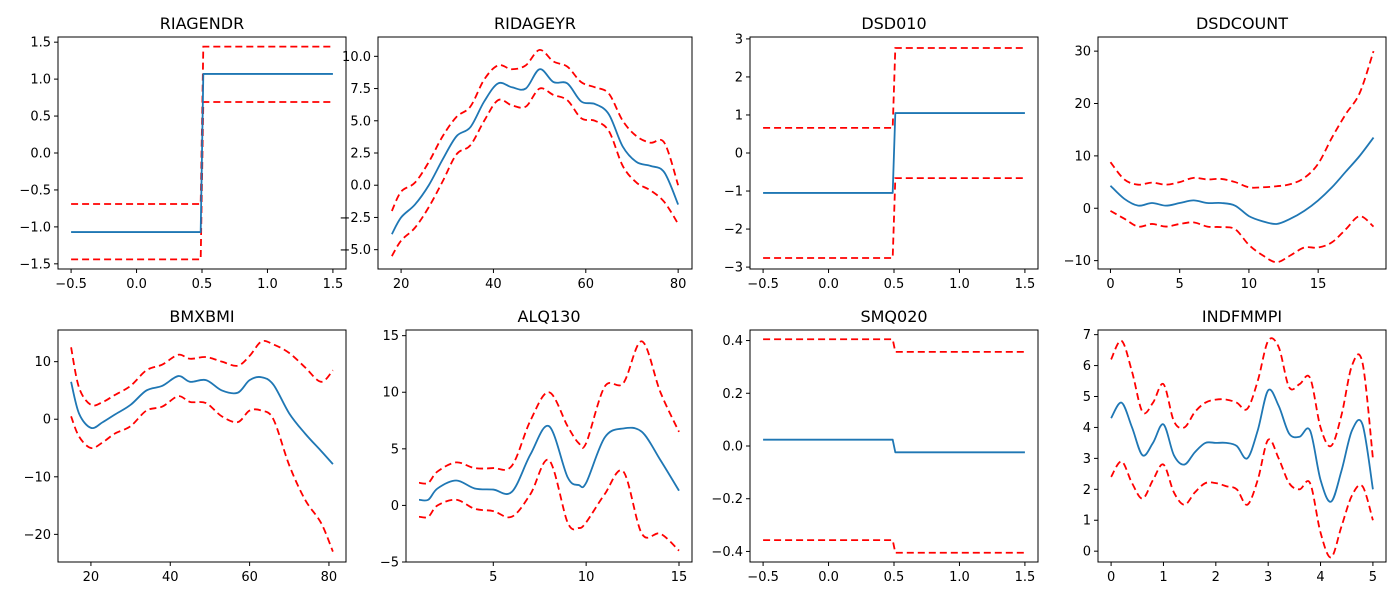  I want to click on x-tick-label: 60, so click(249, 577).